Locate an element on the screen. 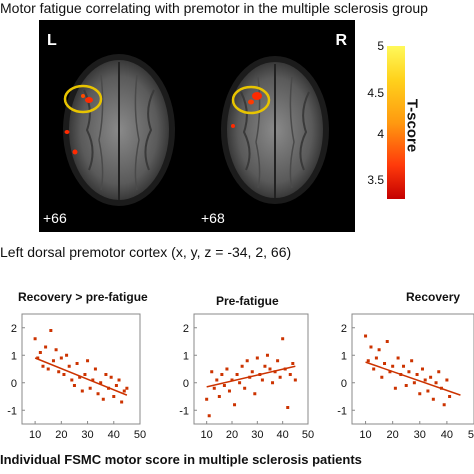  scatter-plot-prefatigue: Pre-fatigue 10 20 30 40 50 2 1 0 -1 is located at coordinates (240, 365).